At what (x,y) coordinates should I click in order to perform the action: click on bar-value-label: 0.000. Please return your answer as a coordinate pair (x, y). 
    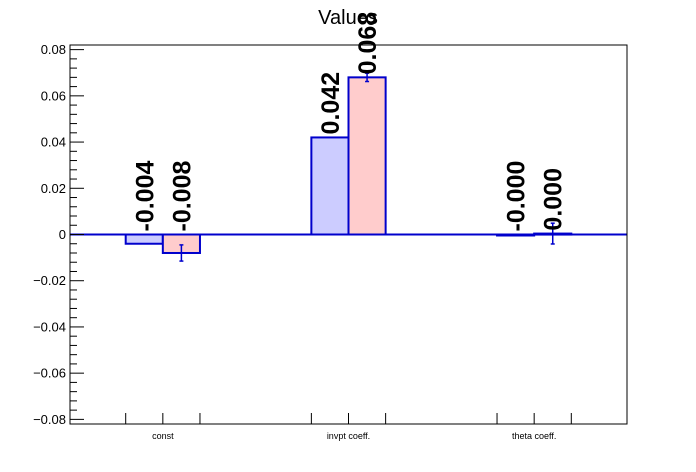
    Looking at the image, I should click on (554, 199).